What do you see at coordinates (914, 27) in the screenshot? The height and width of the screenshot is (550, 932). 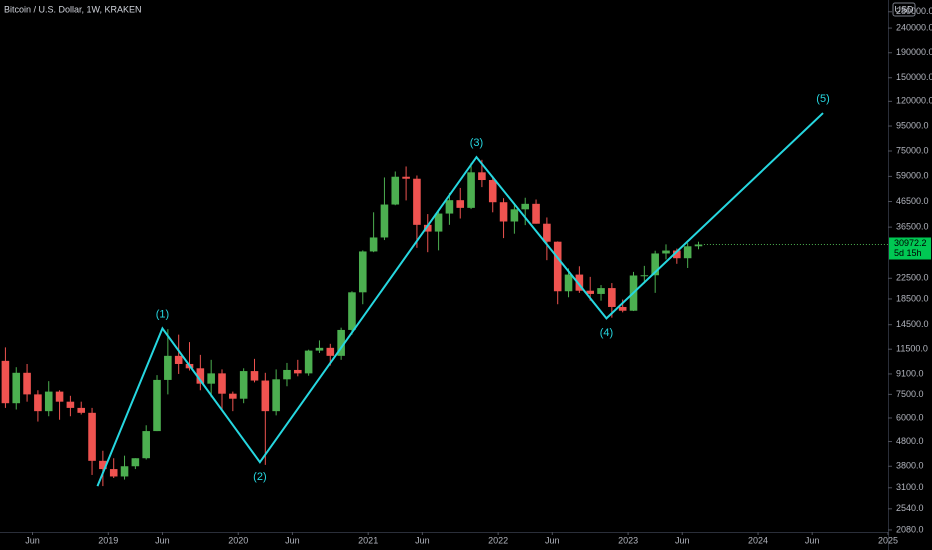 I see `y-tick-label: 240000.0` at bounding box center [914, 27].